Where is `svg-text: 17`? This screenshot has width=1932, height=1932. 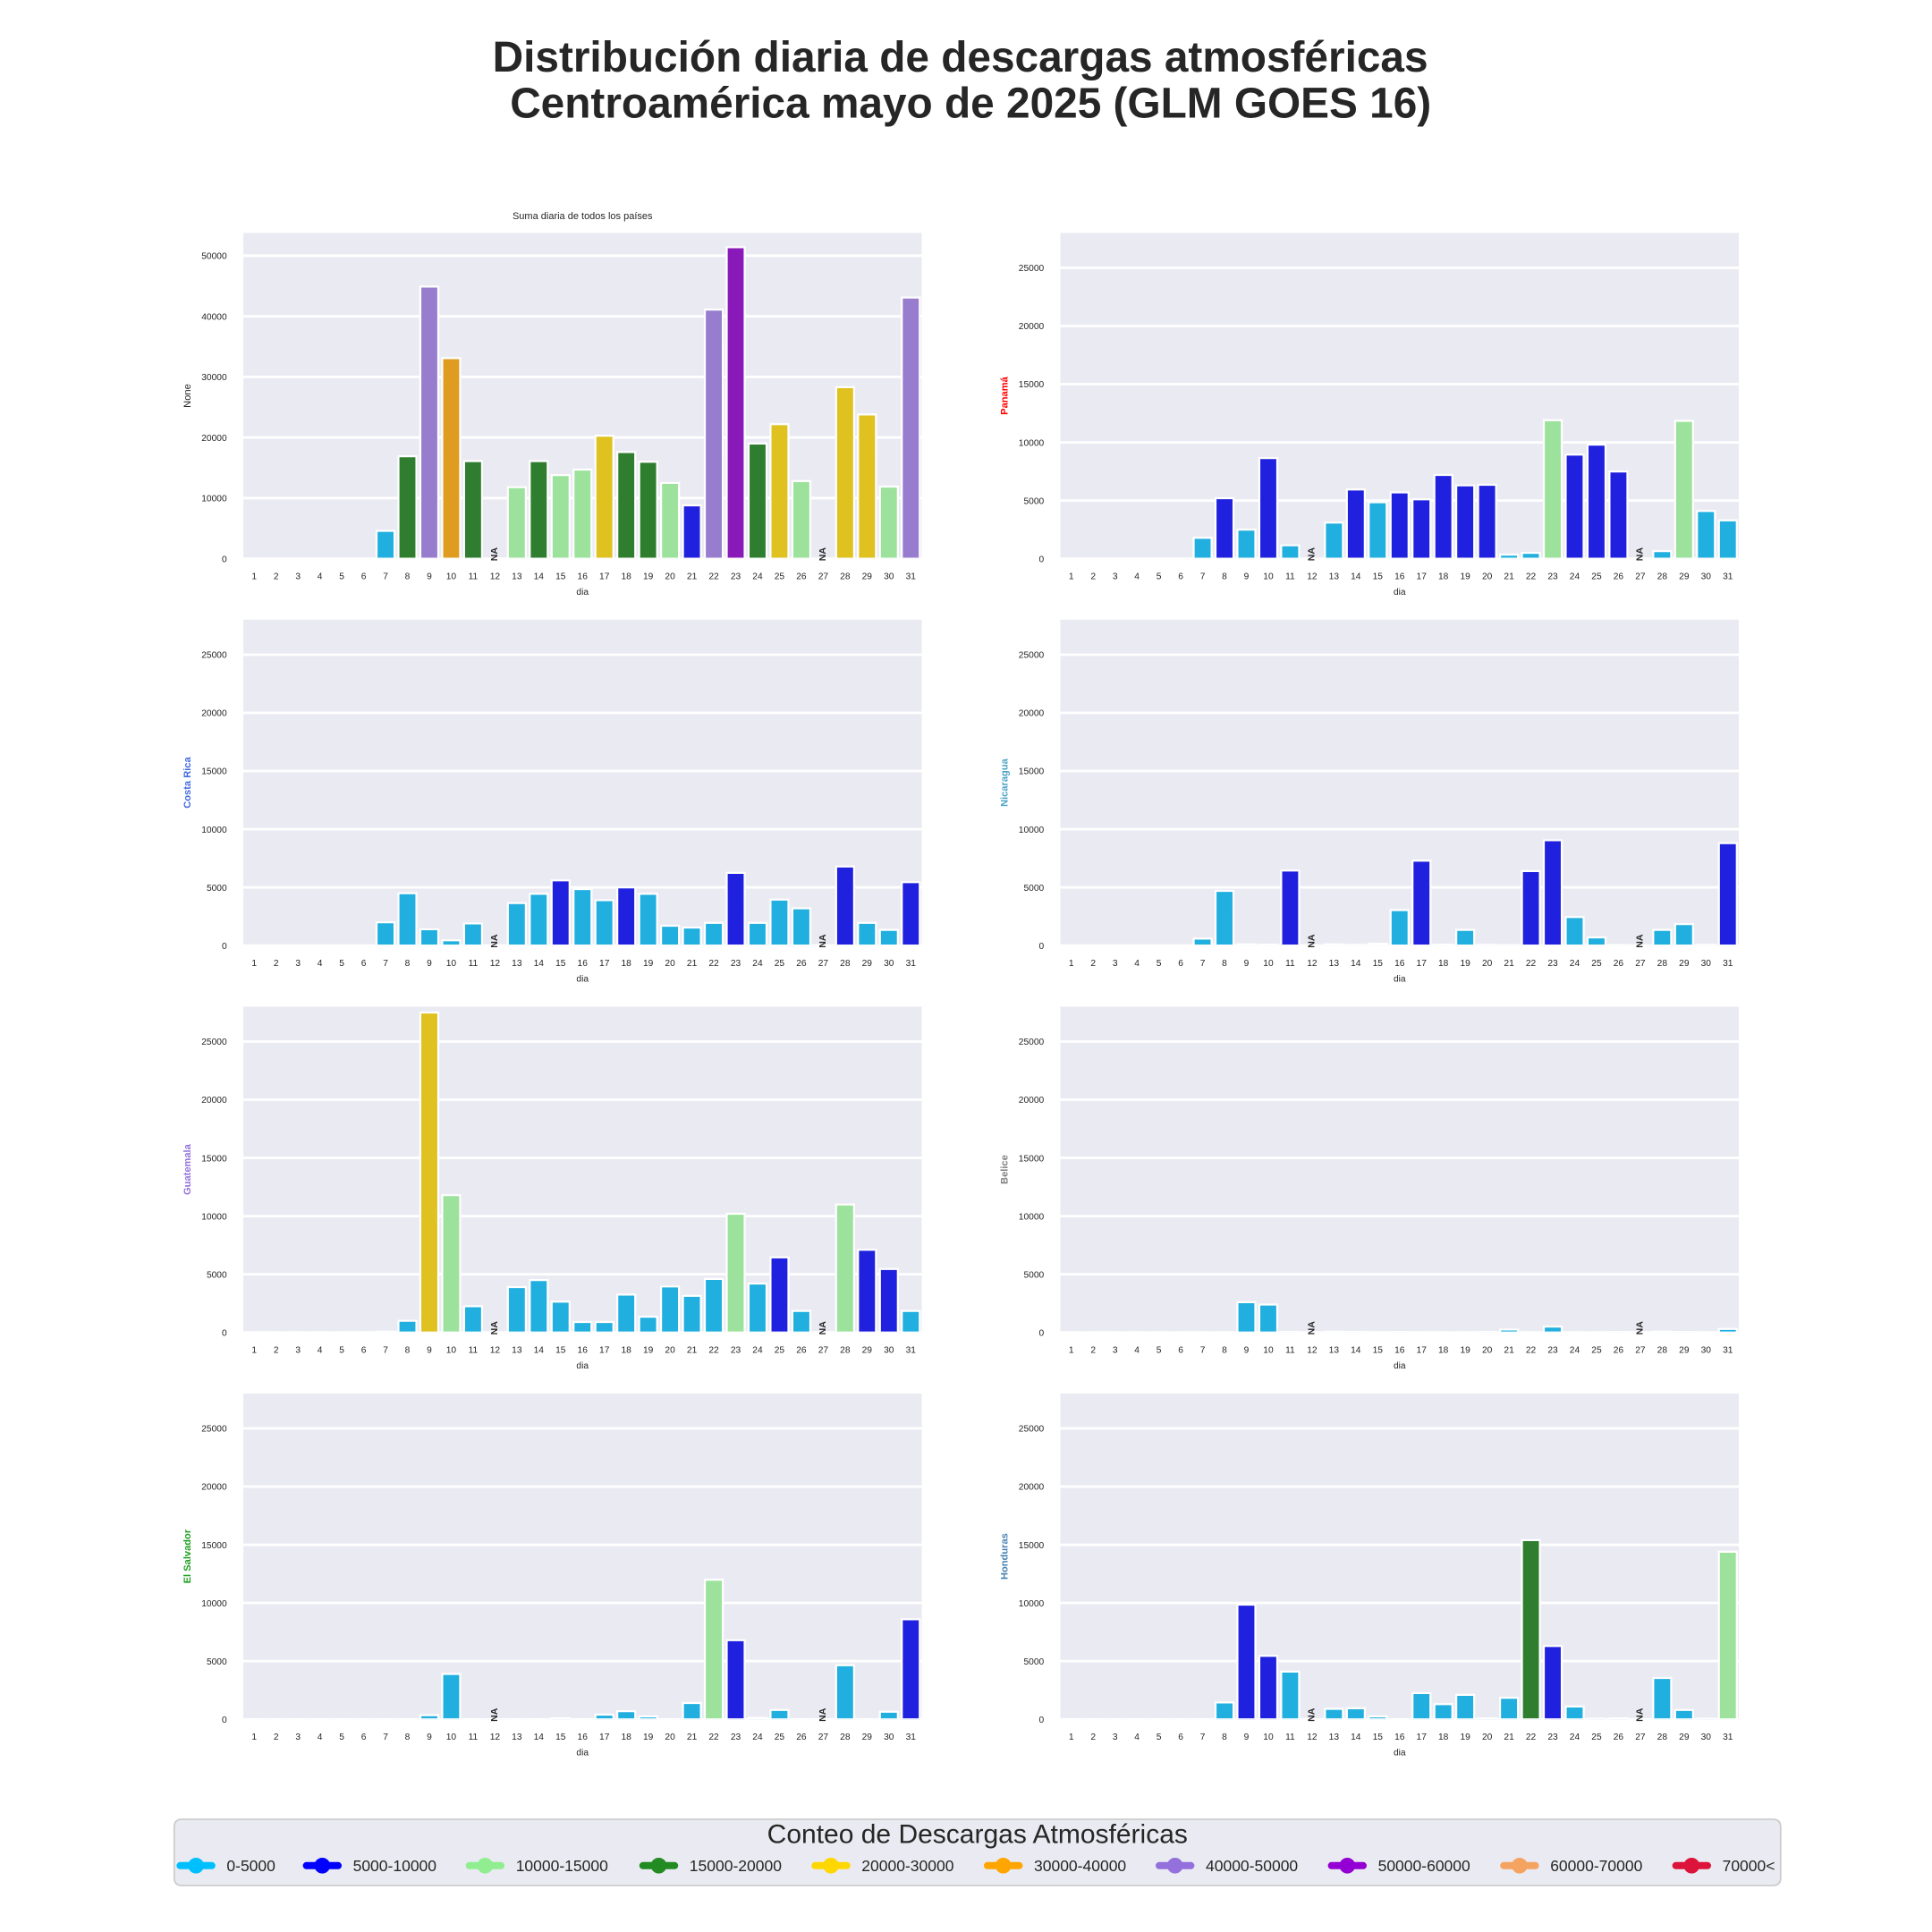
svg-text: 17 is located at coordinates (604, 964).